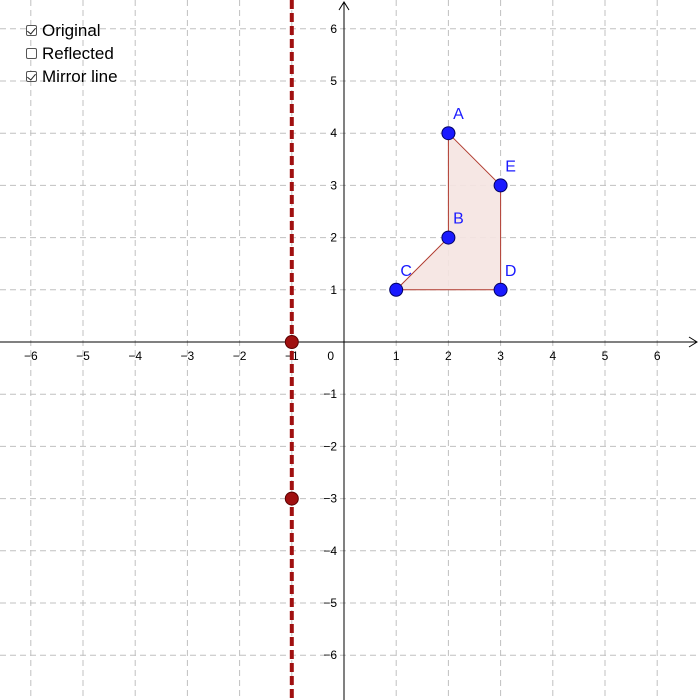  What do you see at coordinates (135, 356) in the screenshot?
I see `x-tick-label: −4` at bounding box center [135, 356].